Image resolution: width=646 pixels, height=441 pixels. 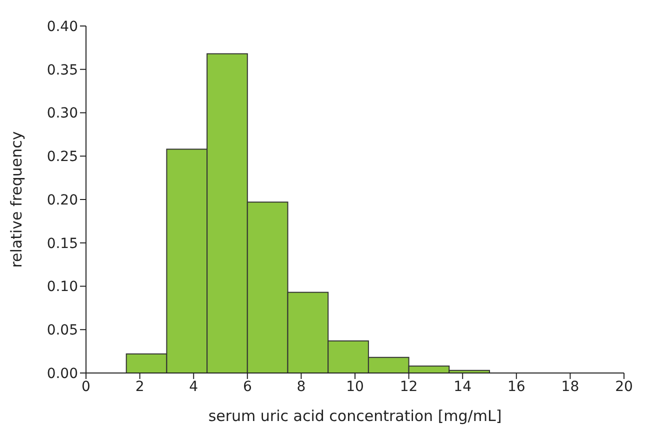 What do you see at coordinates (624, 386) in the screenshot?
I see `x-tick-label: 20` at bounding box center [624, 386].